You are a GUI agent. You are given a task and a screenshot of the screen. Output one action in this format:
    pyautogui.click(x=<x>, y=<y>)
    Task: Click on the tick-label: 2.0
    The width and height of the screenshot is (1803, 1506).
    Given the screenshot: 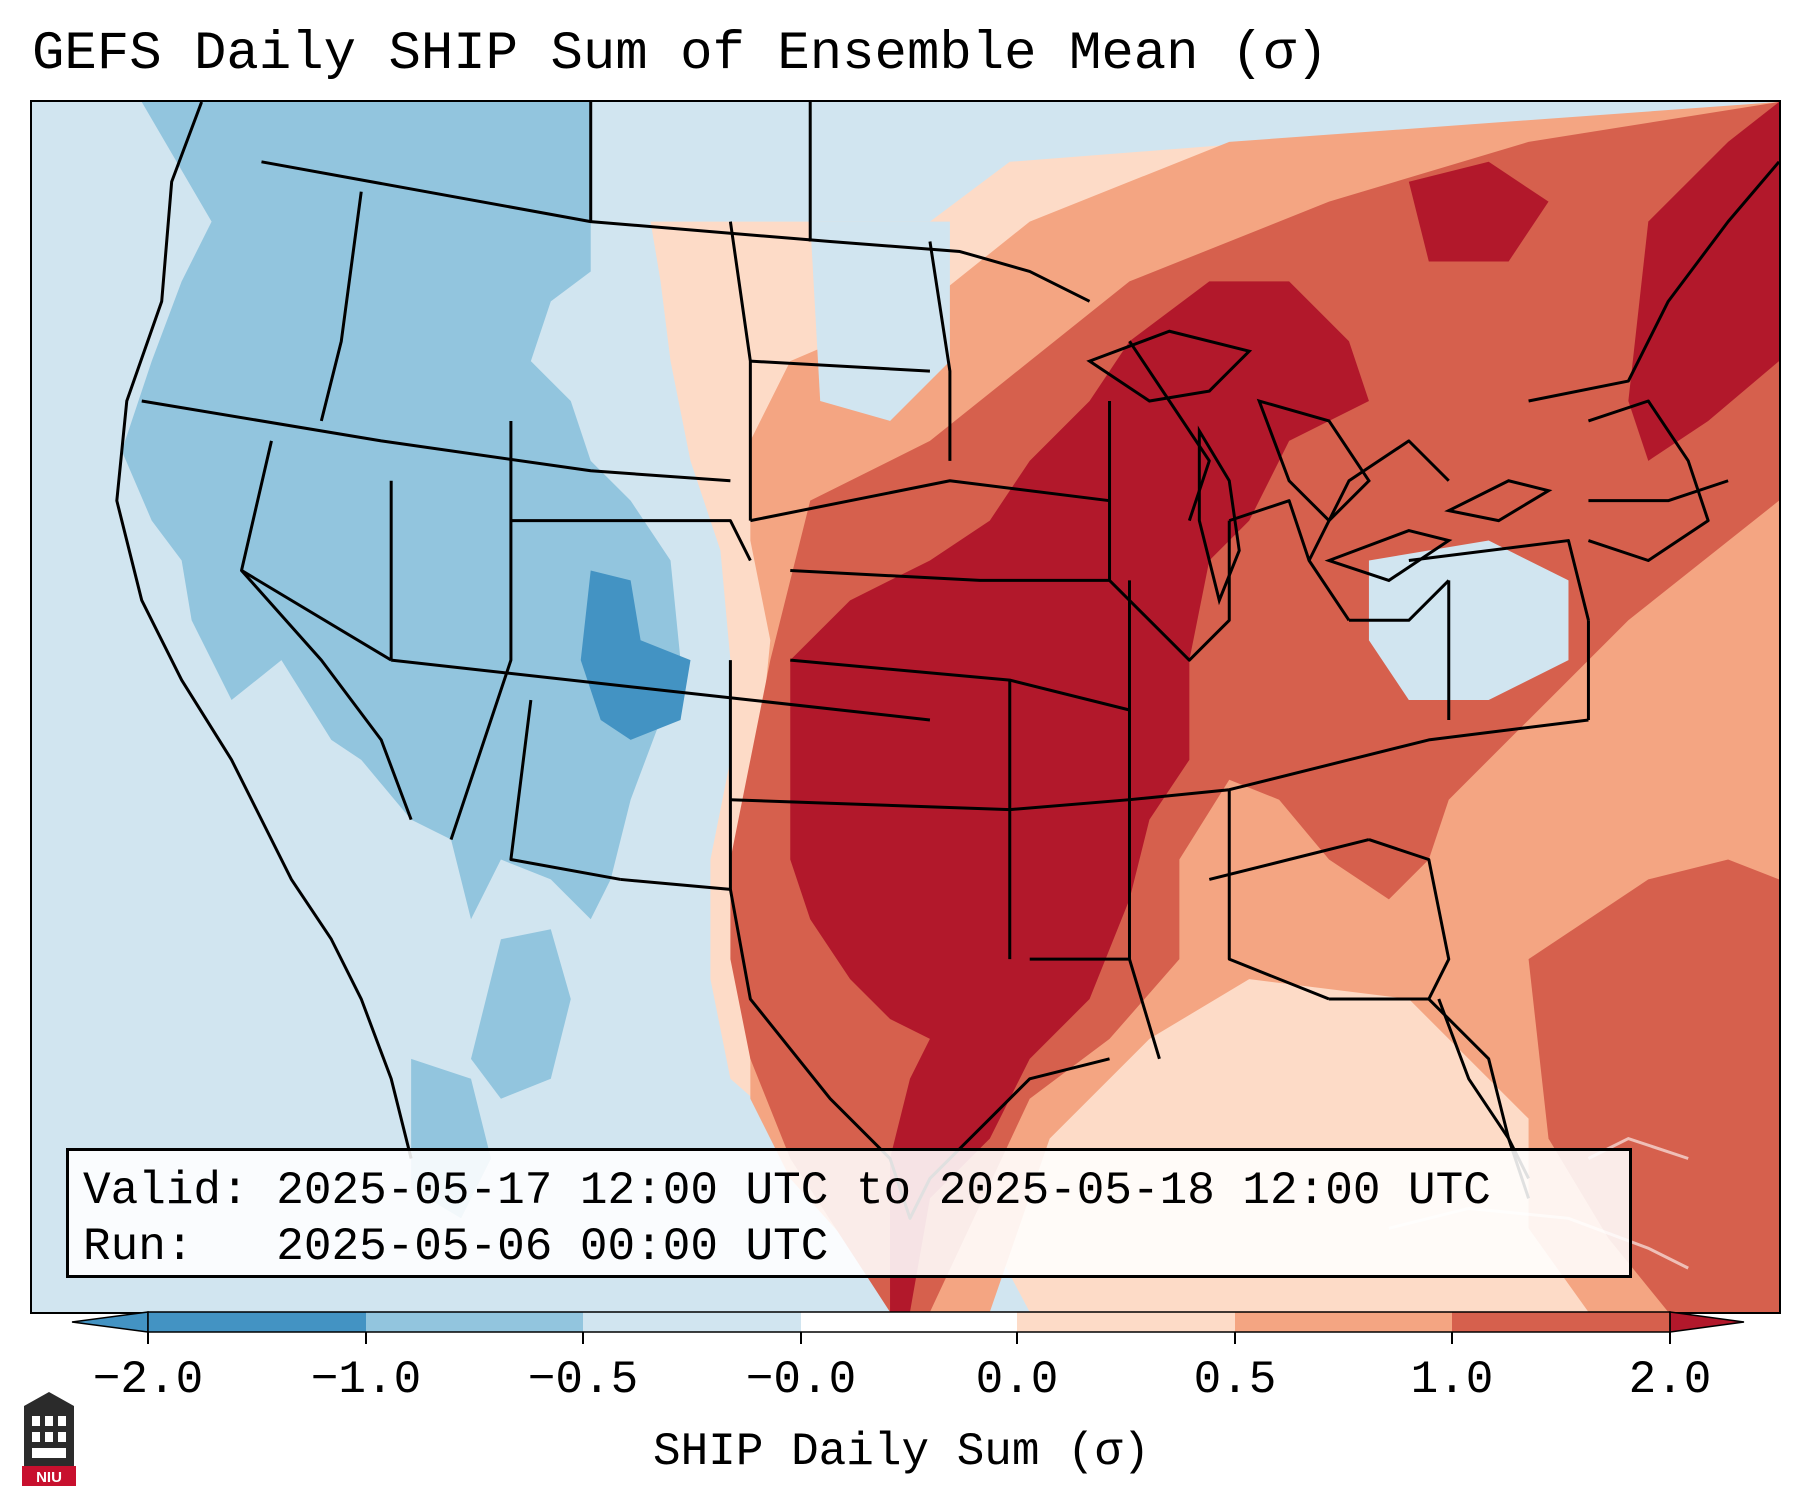 What is the action you would take?
    pyautogui.click(x=1670, y=1380)
    